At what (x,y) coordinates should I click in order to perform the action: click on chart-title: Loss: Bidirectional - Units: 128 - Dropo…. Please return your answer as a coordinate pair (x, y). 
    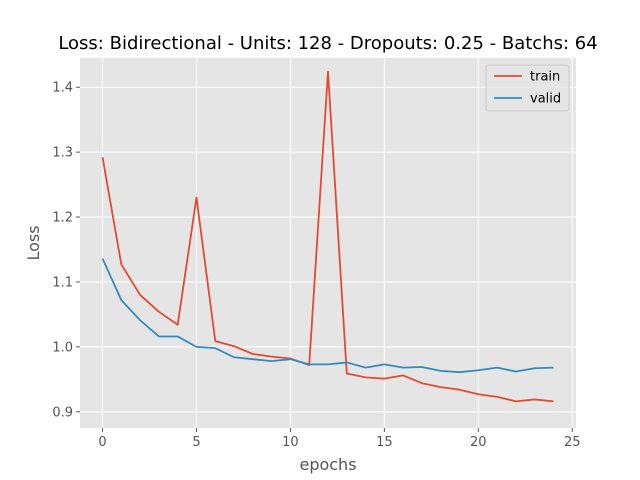
    Looking at the image, I should click on (327, 43).